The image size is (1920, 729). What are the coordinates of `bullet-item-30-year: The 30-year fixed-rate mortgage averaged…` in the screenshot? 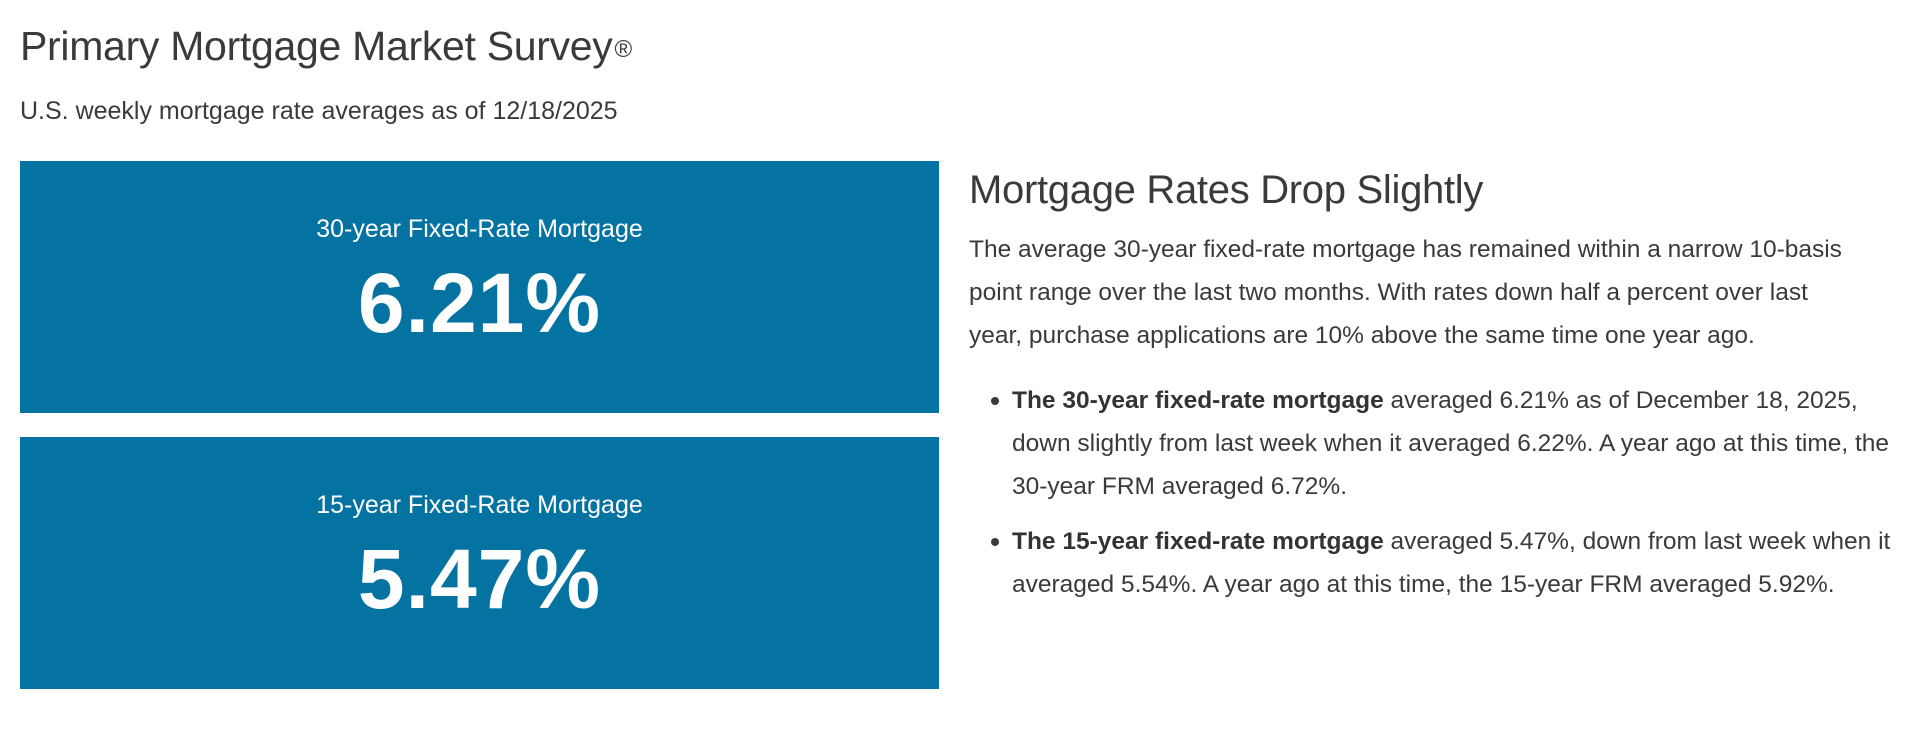 It's located at (1430, 443).